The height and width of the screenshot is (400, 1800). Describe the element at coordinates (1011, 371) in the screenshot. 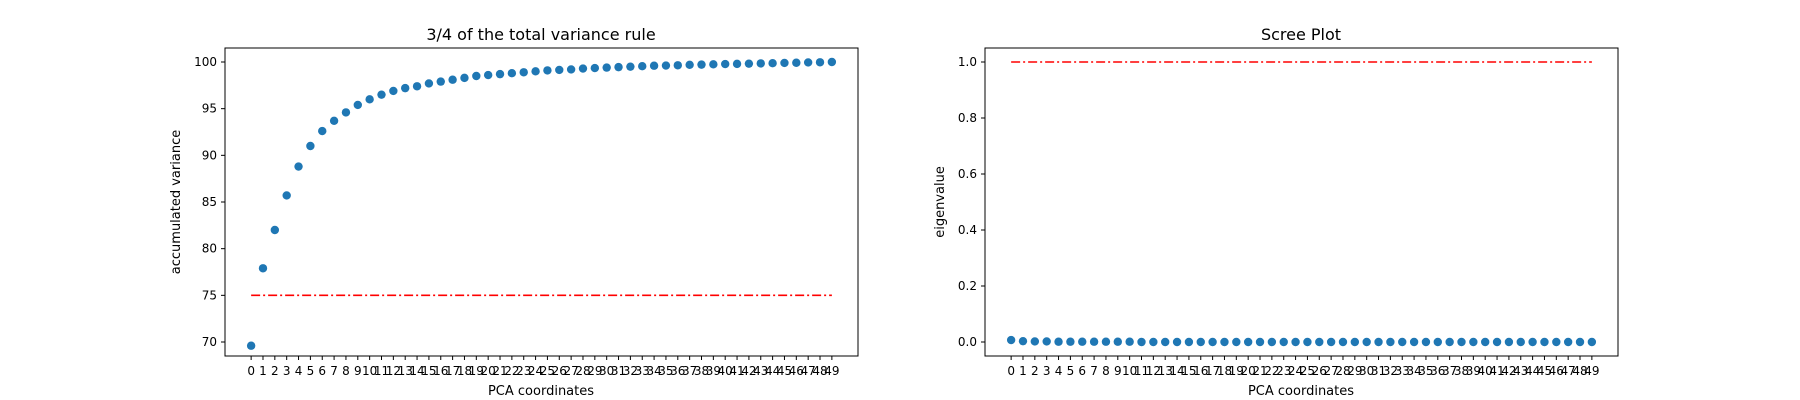

I see `x-tick-label: 0` at that location.